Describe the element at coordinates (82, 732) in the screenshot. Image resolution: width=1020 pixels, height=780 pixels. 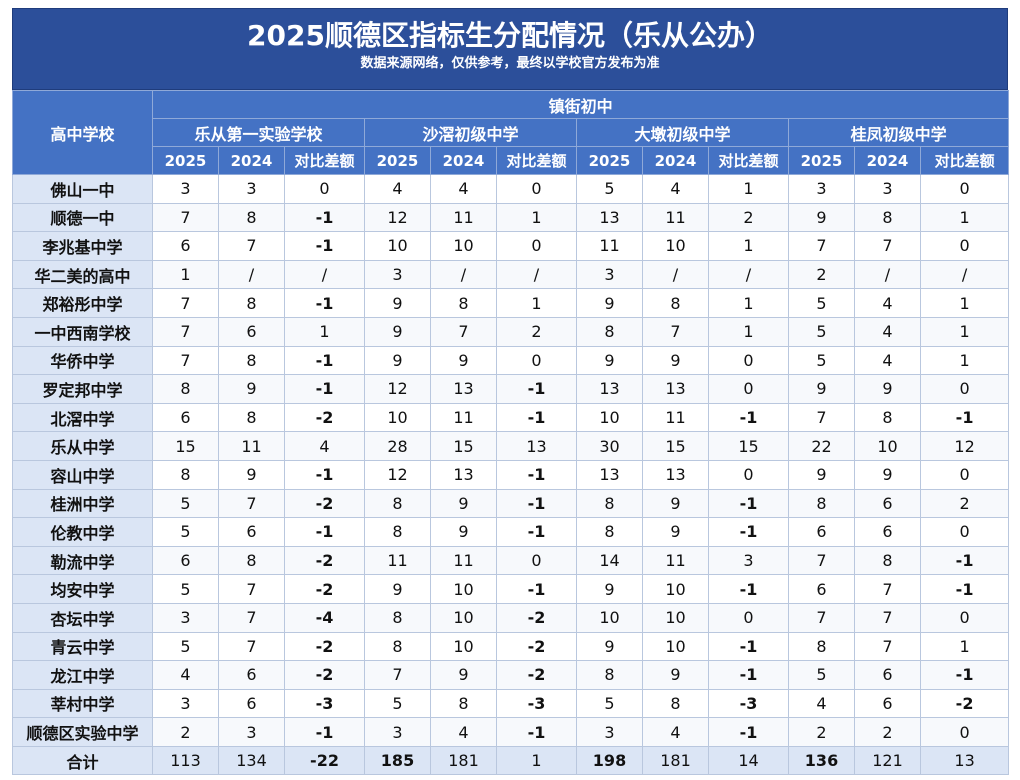
I see `high-school-name: 顺德区实验中学` at that location.